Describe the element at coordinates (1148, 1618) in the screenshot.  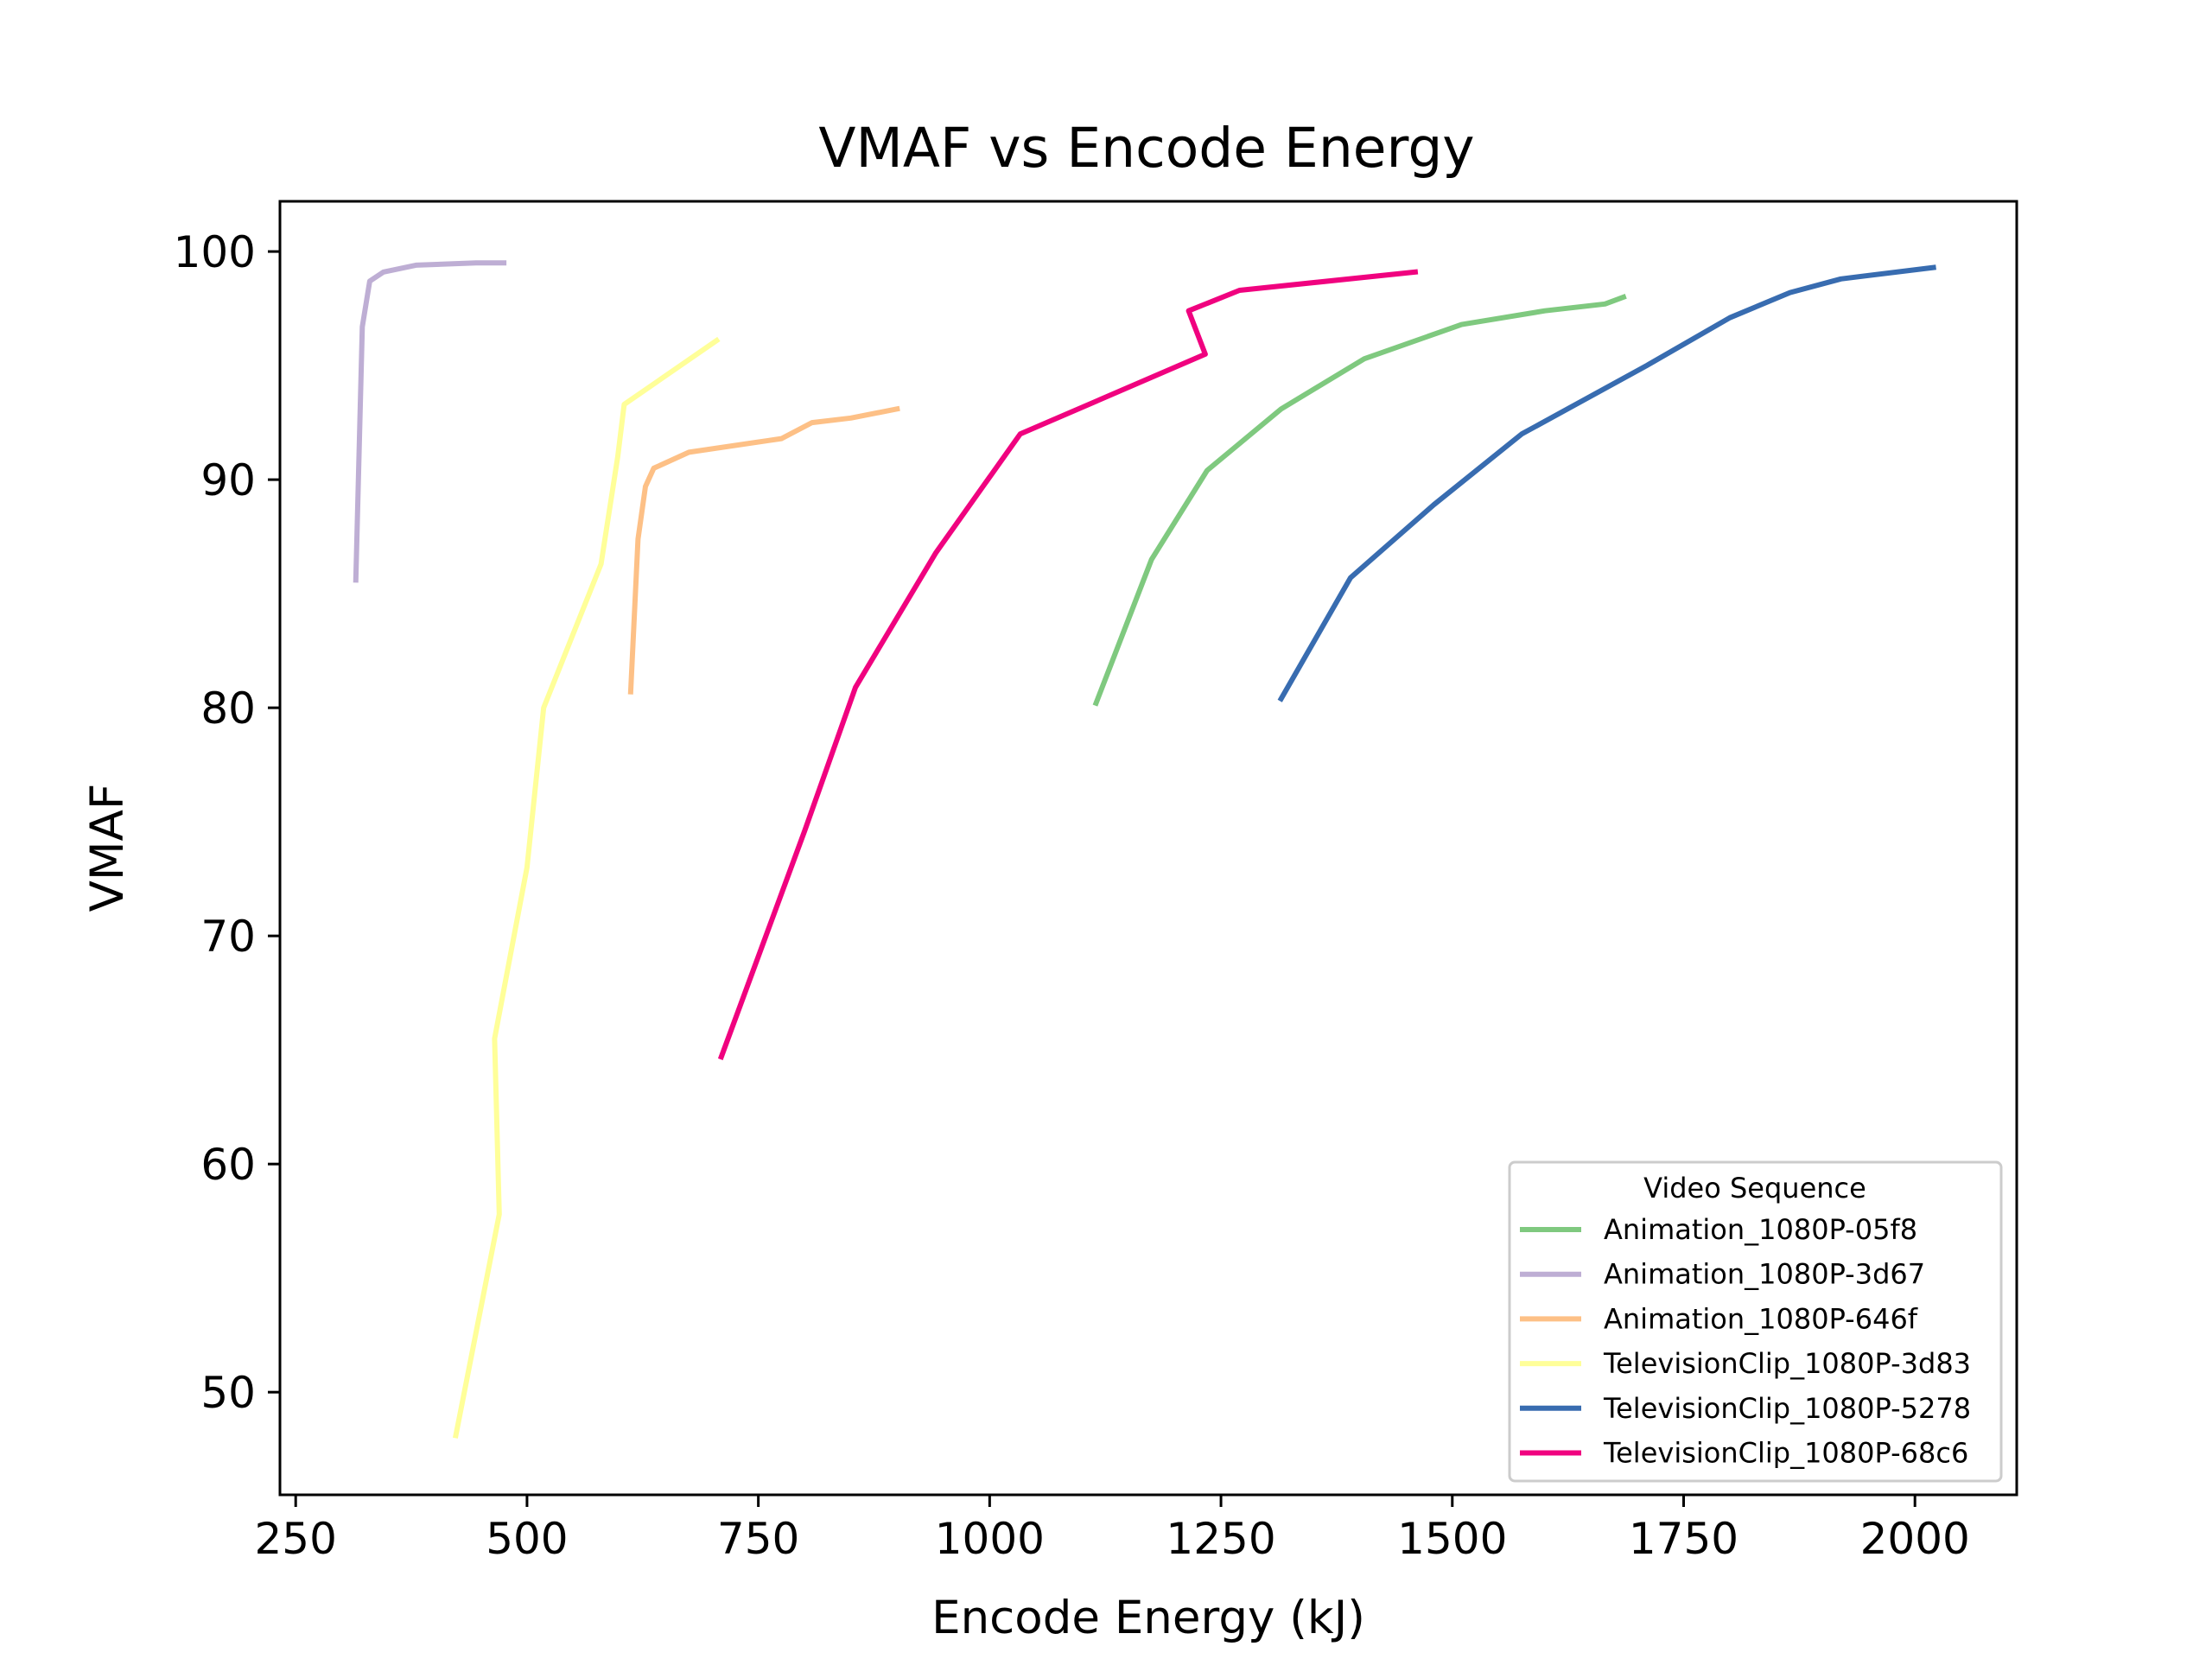
I see `x-axis-label: Encode Energy (kJ)` at that location.